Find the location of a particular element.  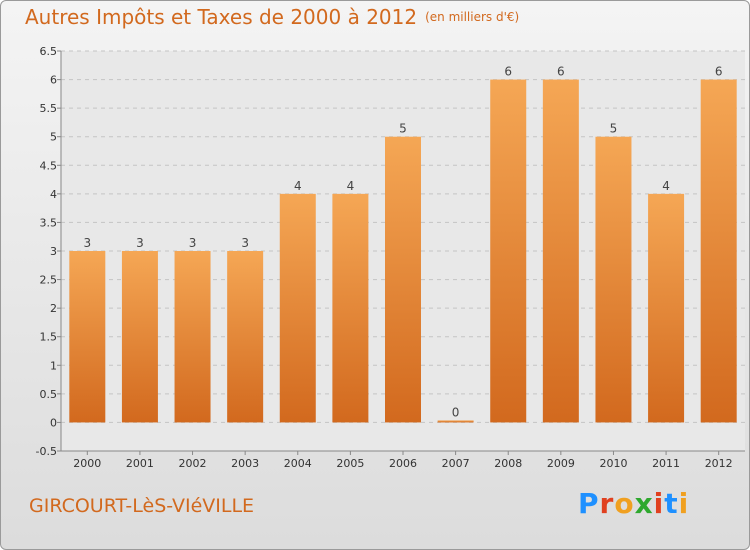

x-tick-label: 2005 is located at coordinates (350, 463).